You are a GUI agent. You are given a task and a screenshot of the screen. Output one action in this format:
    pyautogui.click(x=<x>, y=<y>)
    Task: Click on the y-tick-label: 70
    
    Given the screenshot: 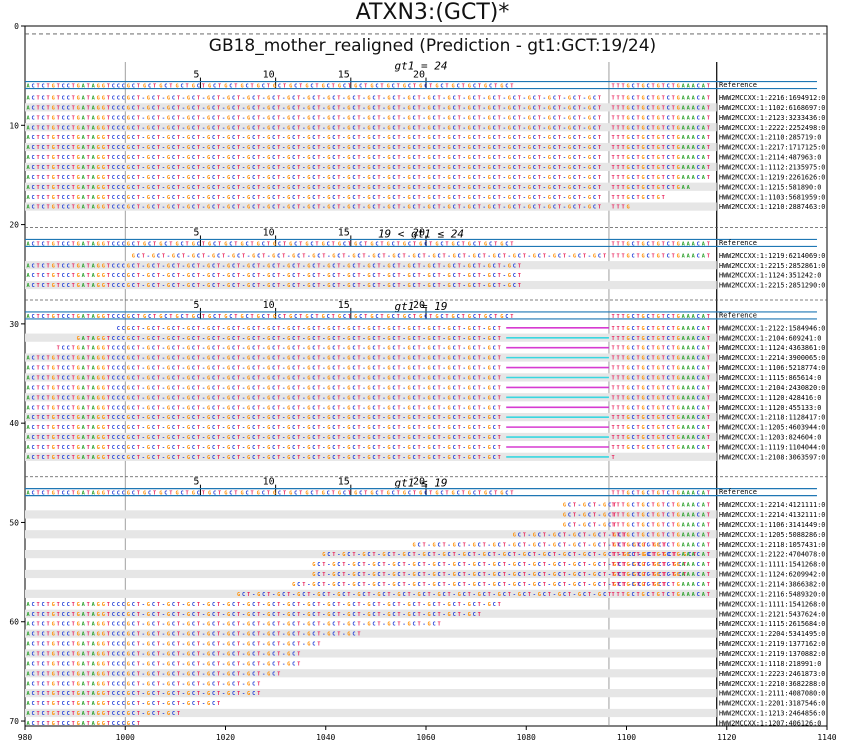 What is the action you would take?
    pyautogui.click(x=14, y=721)
    